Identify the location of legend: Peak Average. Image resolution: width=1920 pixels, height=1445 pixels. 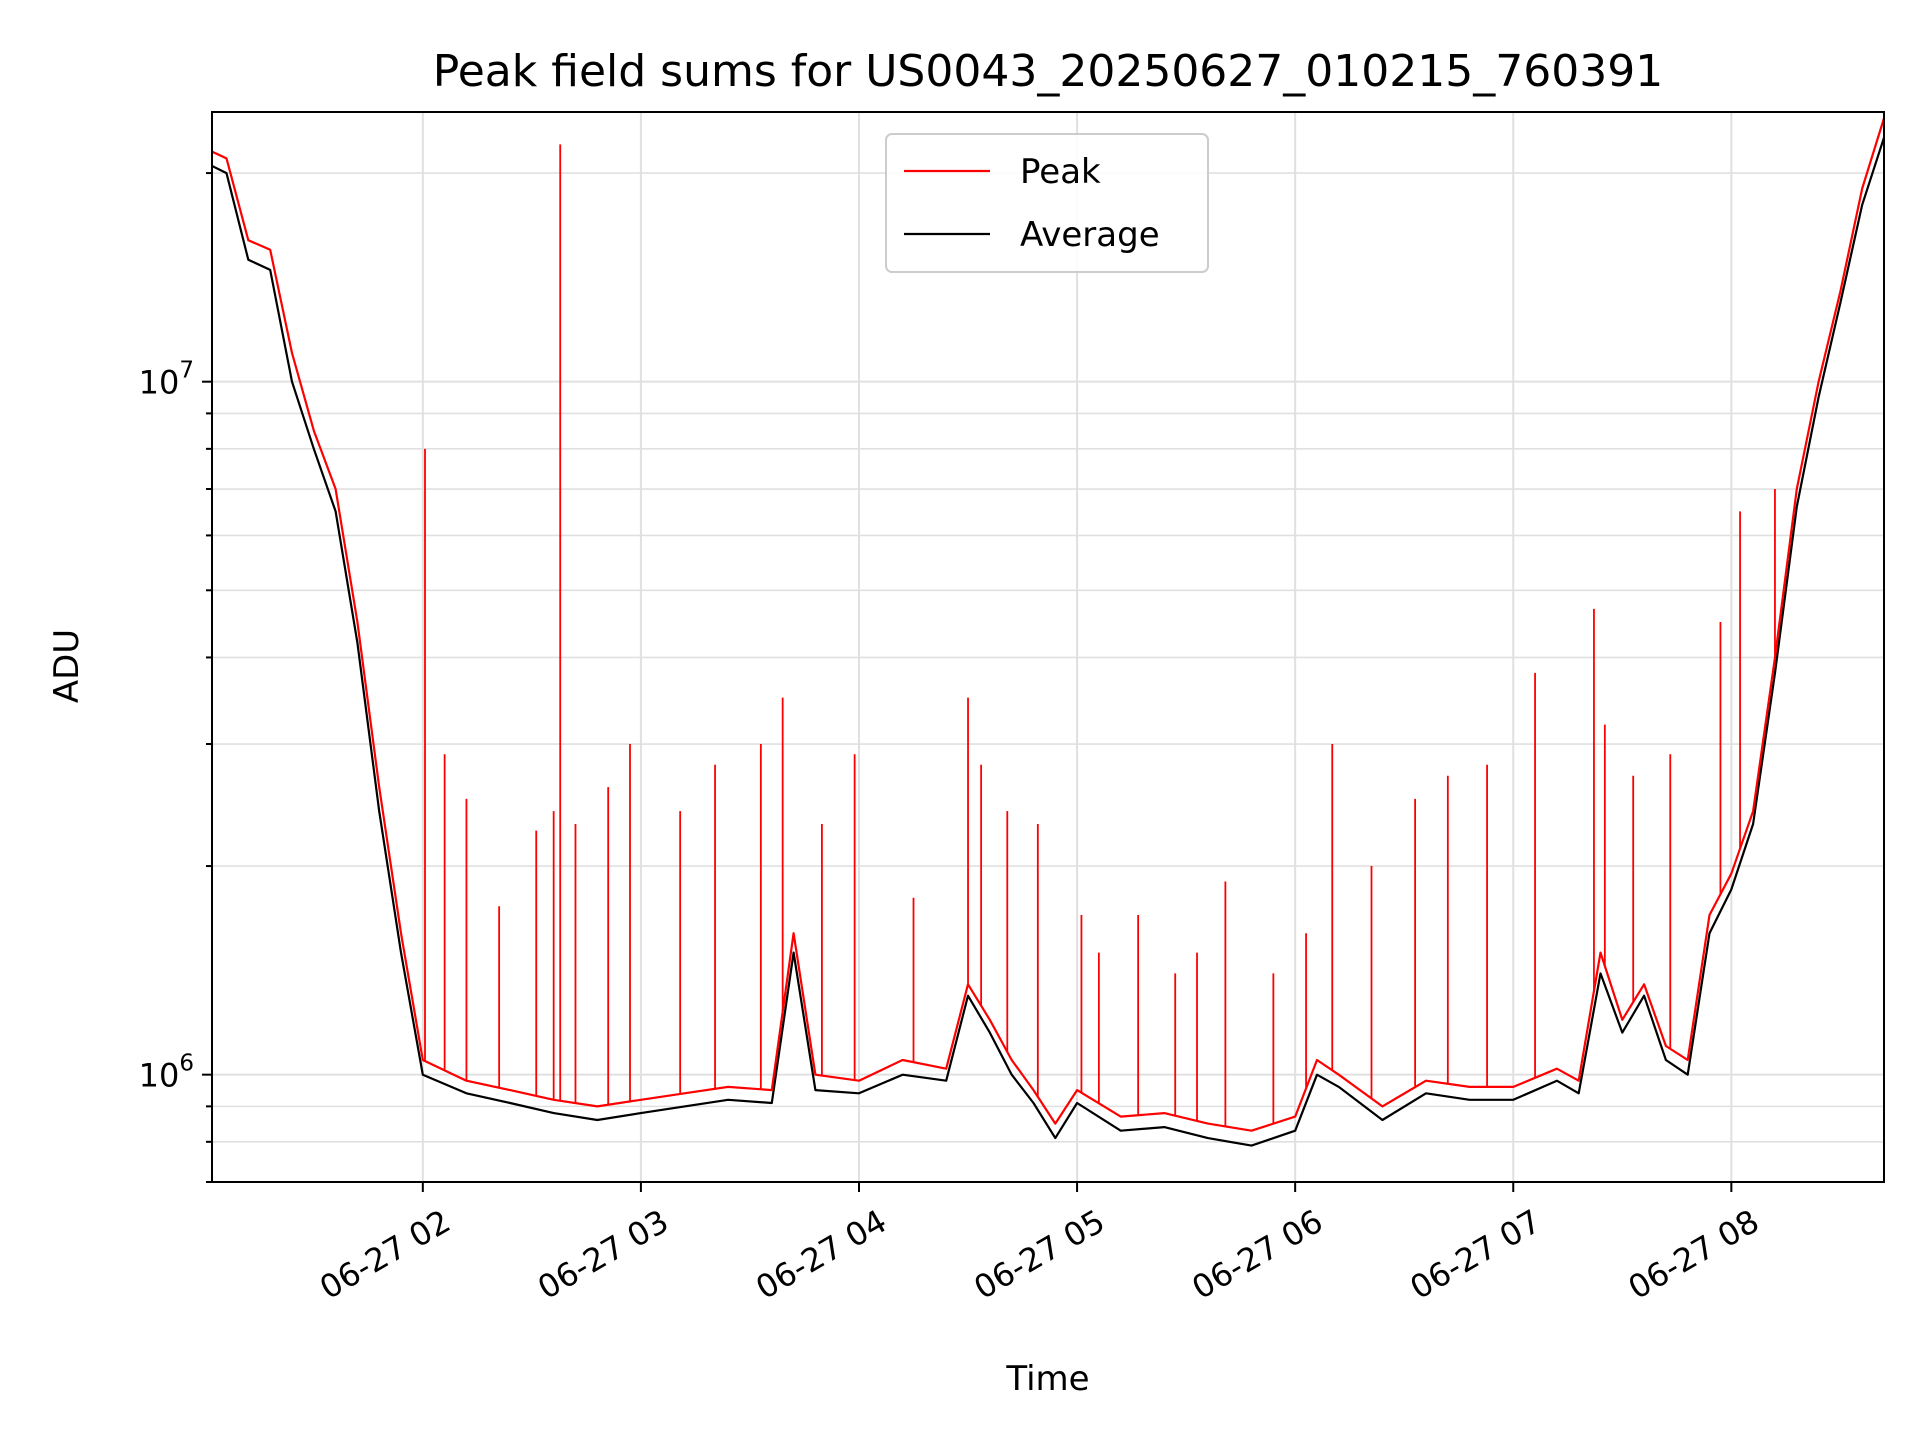
(1047, 203).